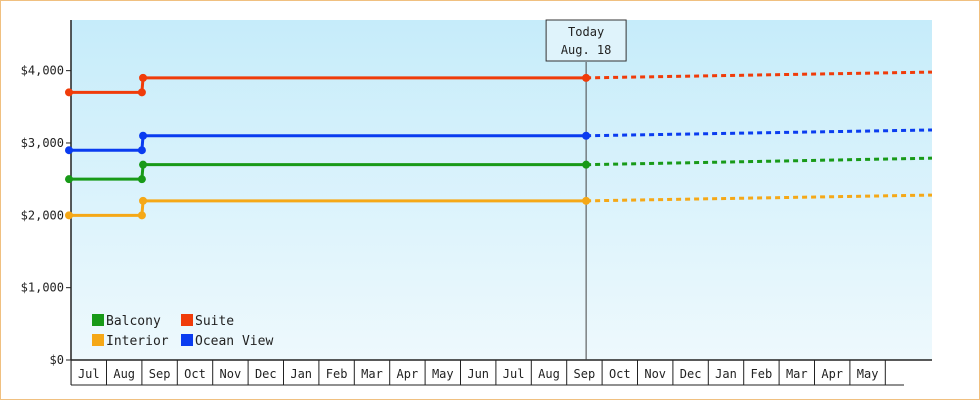 The image size is (980, 400). Describe the element at coordinates (57, 360) in the screenshot. I see `y-tick-label: $0` at that location.